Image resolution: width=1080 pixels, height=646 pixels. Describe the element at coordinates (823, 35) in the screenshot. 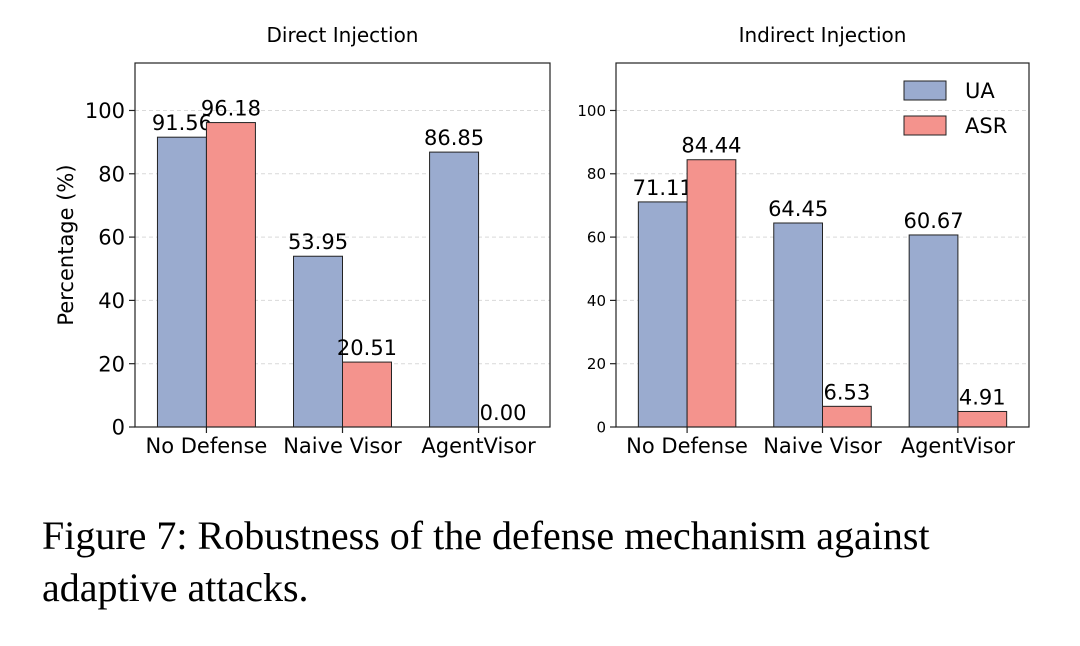

I see `chart-title: Indirect Injection` at that location.